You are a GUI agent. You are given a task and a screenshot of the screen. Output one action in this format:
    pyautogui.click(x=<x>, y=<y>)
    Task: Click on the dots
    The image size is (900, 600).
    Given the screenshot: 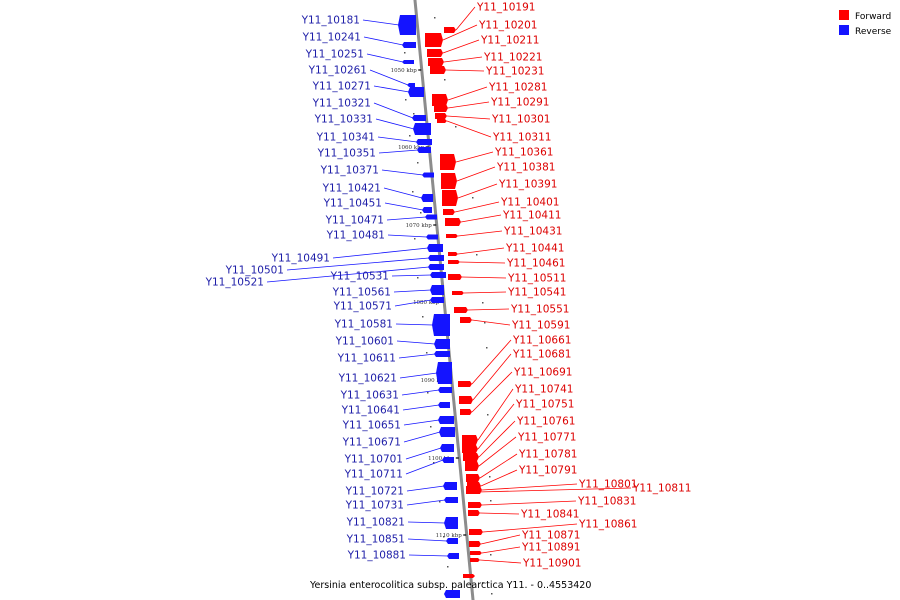 What is the action you would take?
    pyautogui.click(x=448, y=307)
    